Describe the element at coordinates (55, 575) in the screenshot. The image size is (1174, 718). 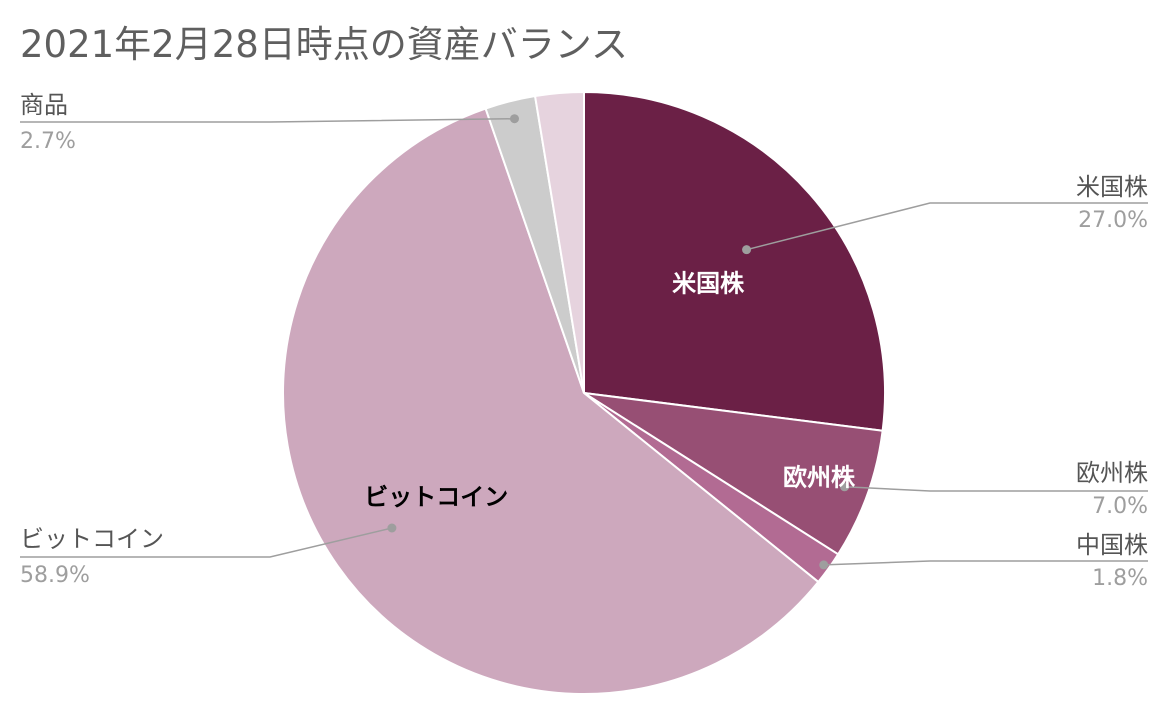
I see `callout-percent-3: 58.9%` at that location.